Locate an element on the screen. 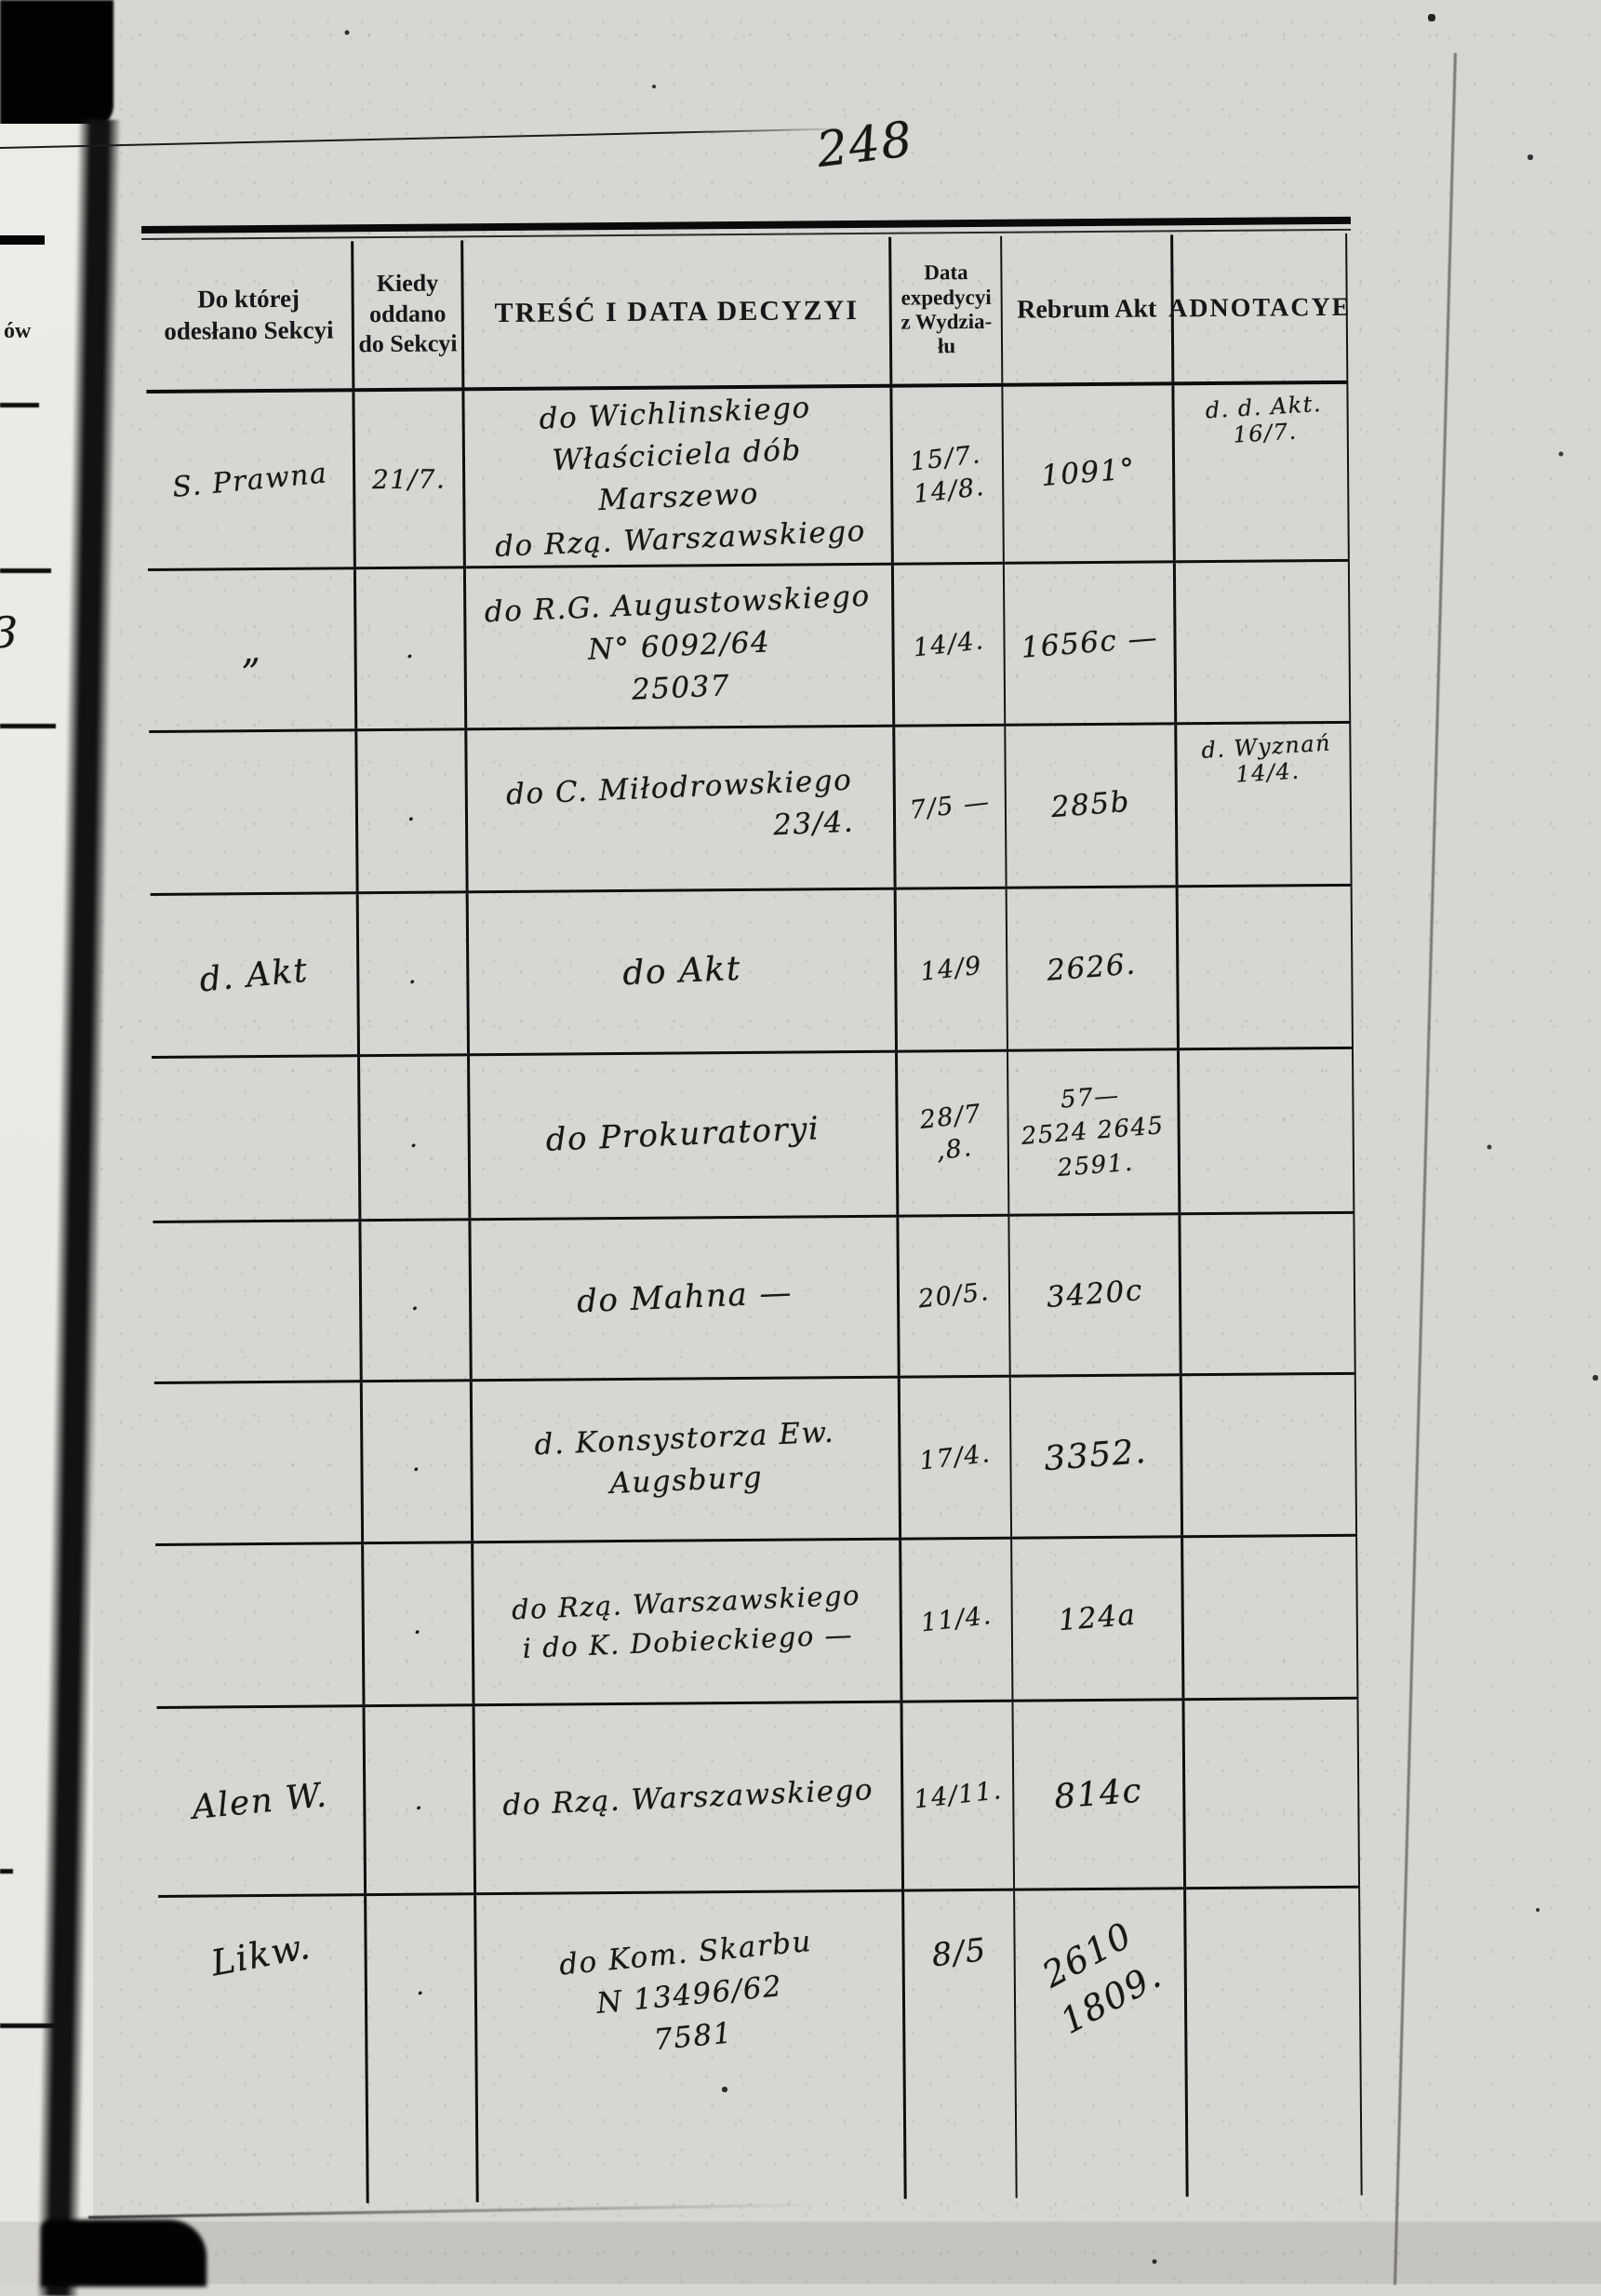  column-header-kiedy: Kiedy oddano do Sekcyi is located at coordinates (409, 314).